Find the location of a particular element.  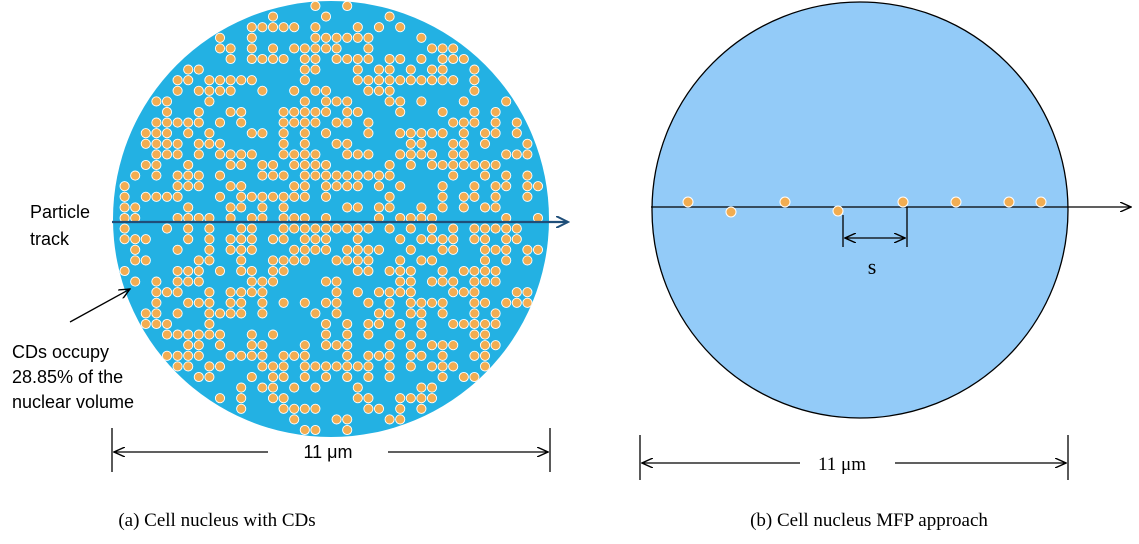

note-text: CDs occupy is located at coordinates (60, 352).